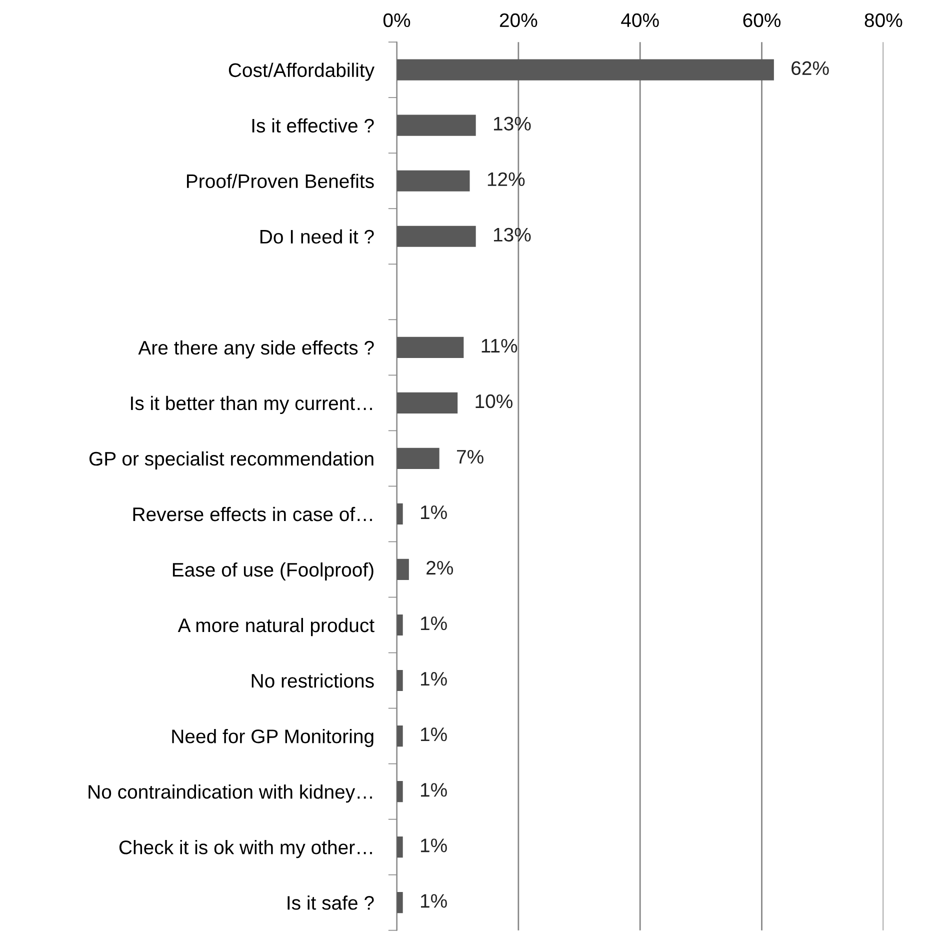 Image resolution: width=927 pixels, height=935 pixels. I want to click on data-label: 11%, so click(500, 345).